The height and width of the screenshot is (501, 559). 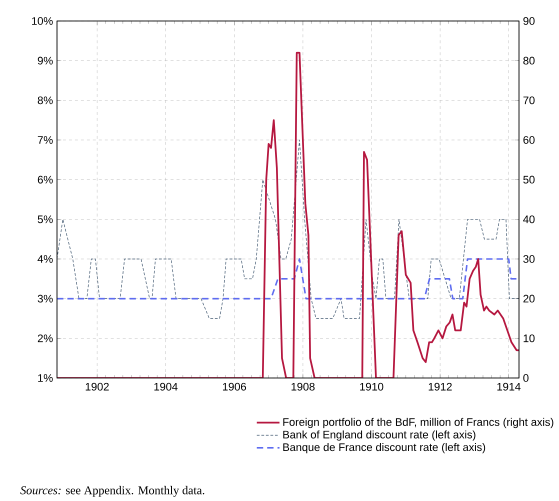 What do you see at coordinates (529, 60) in the screenshot?
I see `y2-tick-label: 80` at bounding box center [529, 60].